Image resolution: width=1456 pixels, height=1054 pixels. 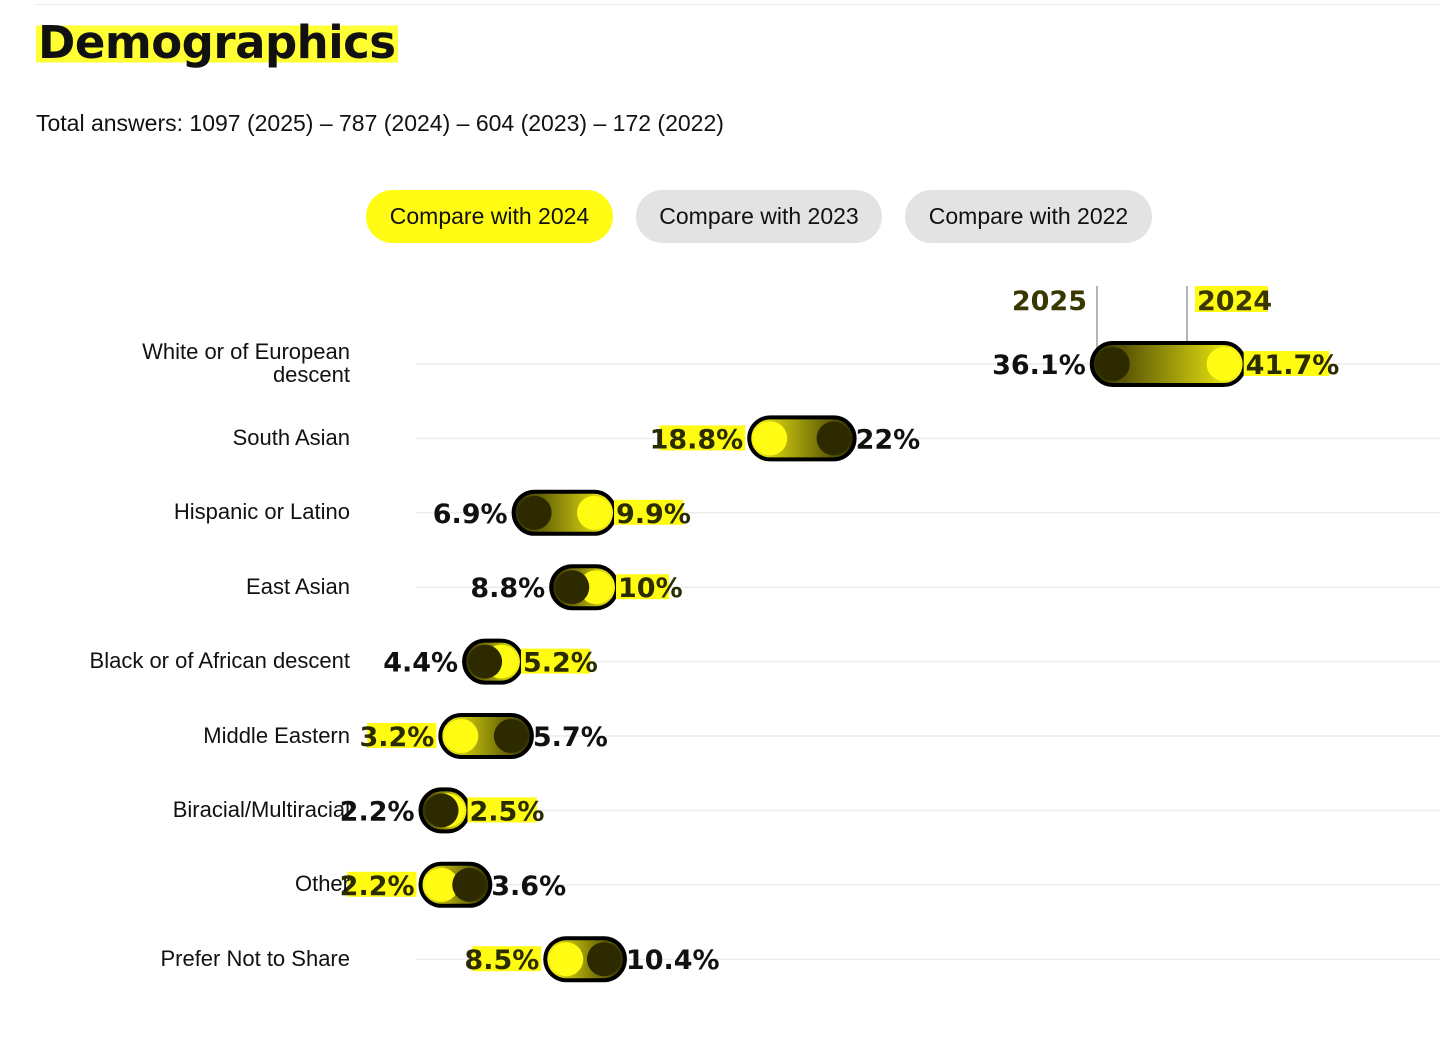 I want to click on value-label-2024-group: 2.5%, so click(x=506, y=811).